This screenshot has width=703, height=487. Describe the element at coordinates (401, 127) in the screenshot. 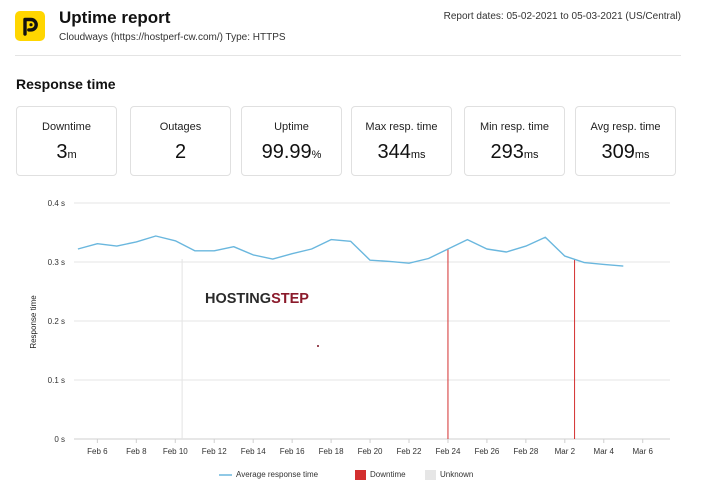

I see `stat-label: Max resp. time` at that location.